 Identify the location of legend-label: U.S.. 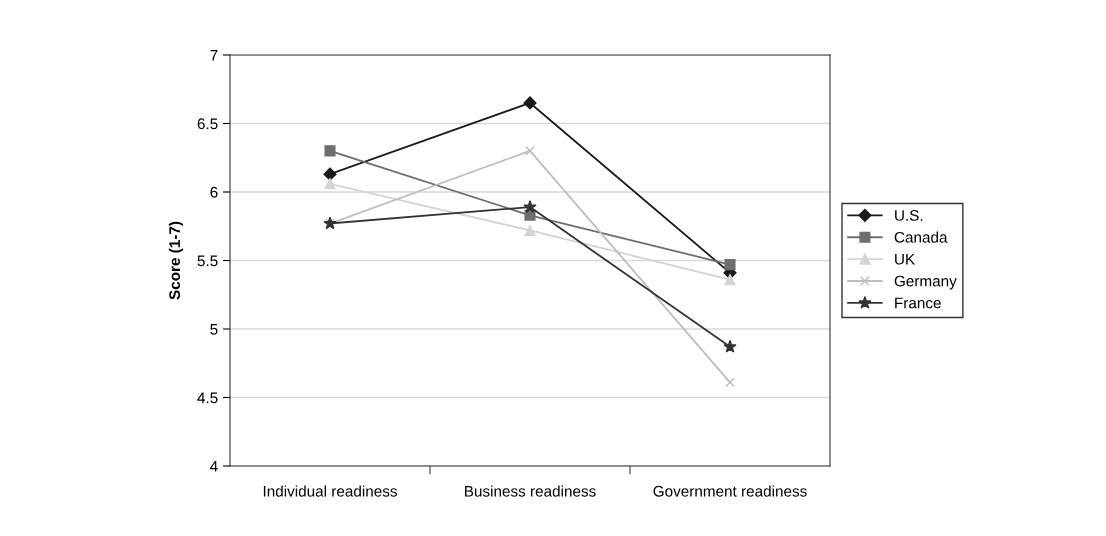
(909, 215).